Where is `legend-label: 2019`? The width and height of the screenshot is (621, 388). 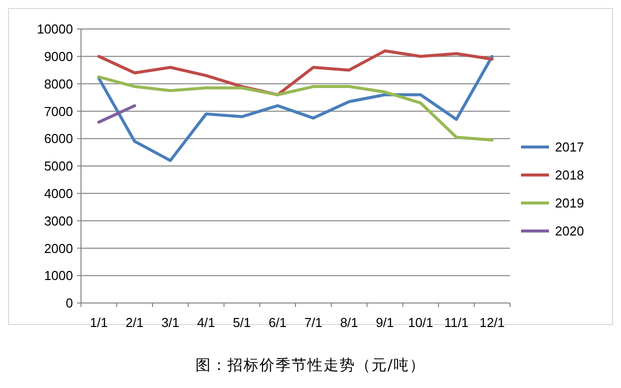 legend-label: 2019 is located at coordinates (569, 203).